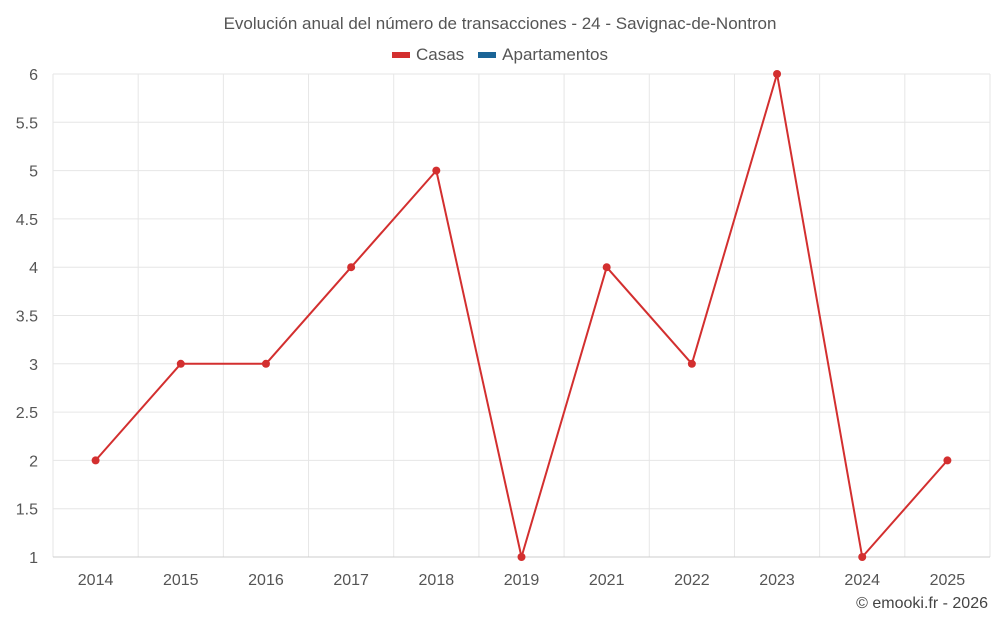  What do you see at coordinates (27, 220) in the screenshot?
I see `y-tick-label: 4.5` at bounding box center [27, 220].